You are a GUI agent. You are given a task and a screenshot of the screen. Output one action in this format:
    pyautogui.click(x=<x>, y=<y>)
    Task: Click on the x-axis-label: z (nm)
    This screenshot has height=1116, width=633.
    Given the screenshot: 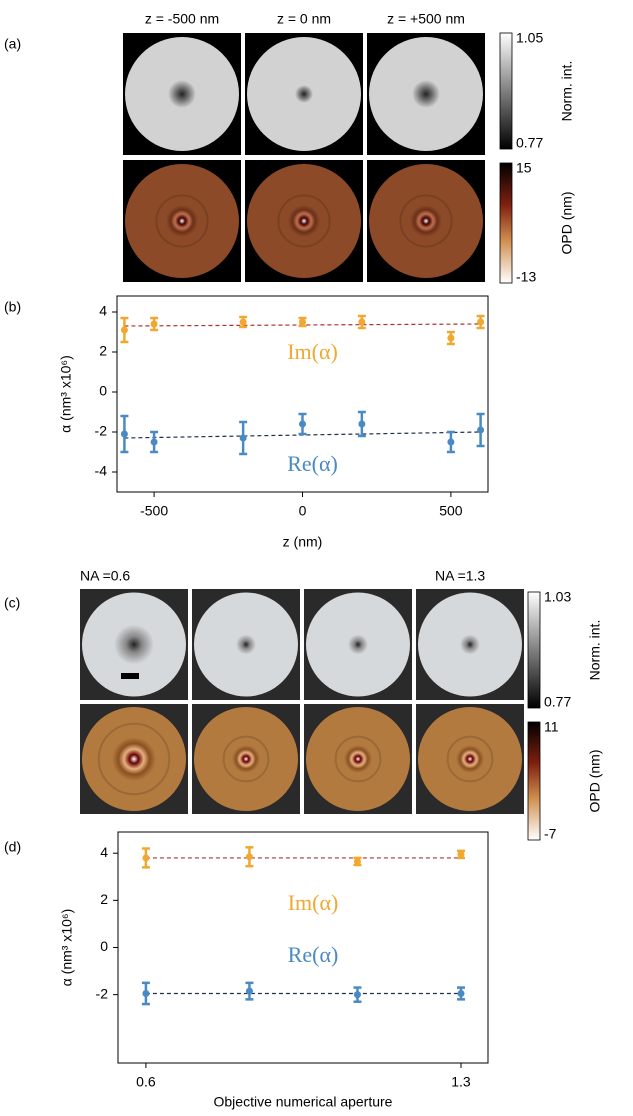 What is the action you would take?
    pyautogui.click(x=303, y=542)
    